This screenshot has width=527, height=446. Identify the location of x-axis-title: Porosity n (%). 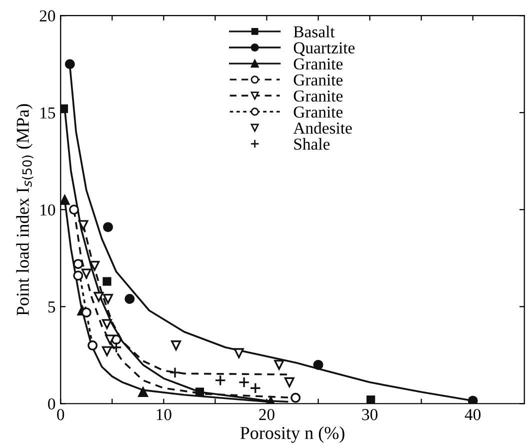
(292, 434).